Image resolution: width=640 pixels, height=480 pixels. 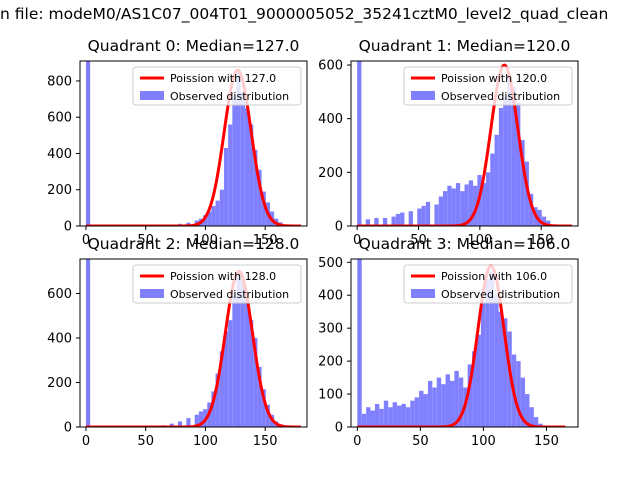 I want to click on legend: Poission with 128.0 Observed distribution, so click(x=217, y=284).